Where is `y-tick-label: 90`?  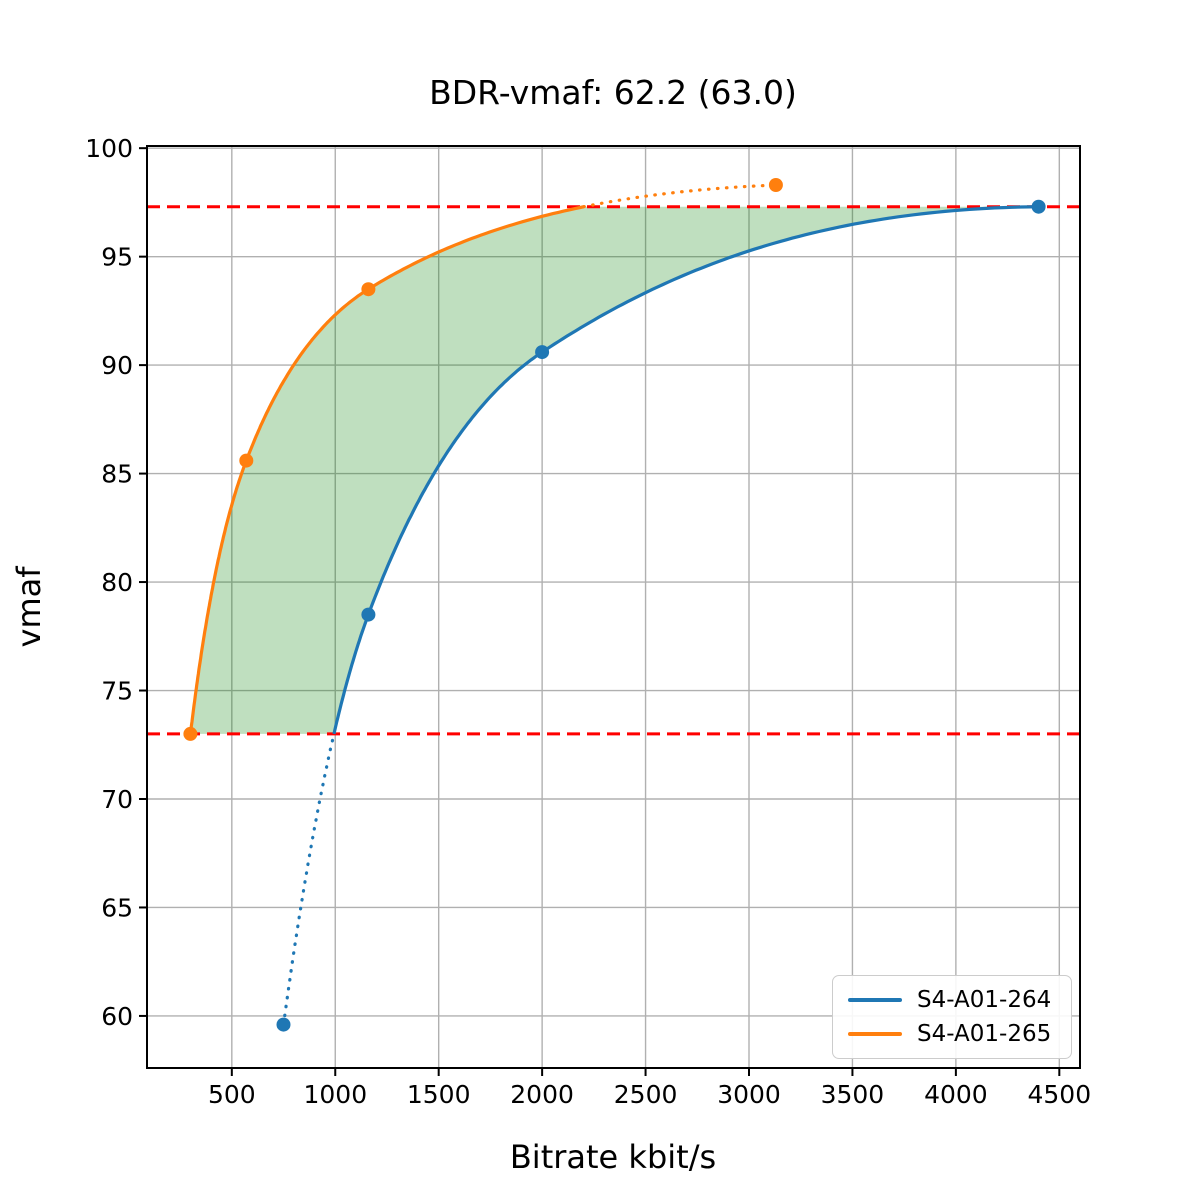
y-tick-label: 90 is located at coordinates (117, 365).